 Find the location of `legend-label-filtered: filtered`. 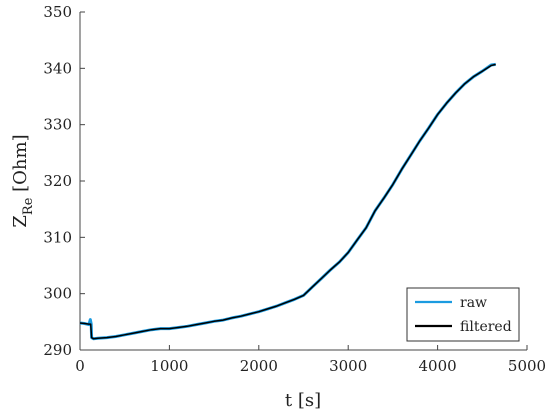

legend-label-filtered: filtered is located at coordinates (486, 327).